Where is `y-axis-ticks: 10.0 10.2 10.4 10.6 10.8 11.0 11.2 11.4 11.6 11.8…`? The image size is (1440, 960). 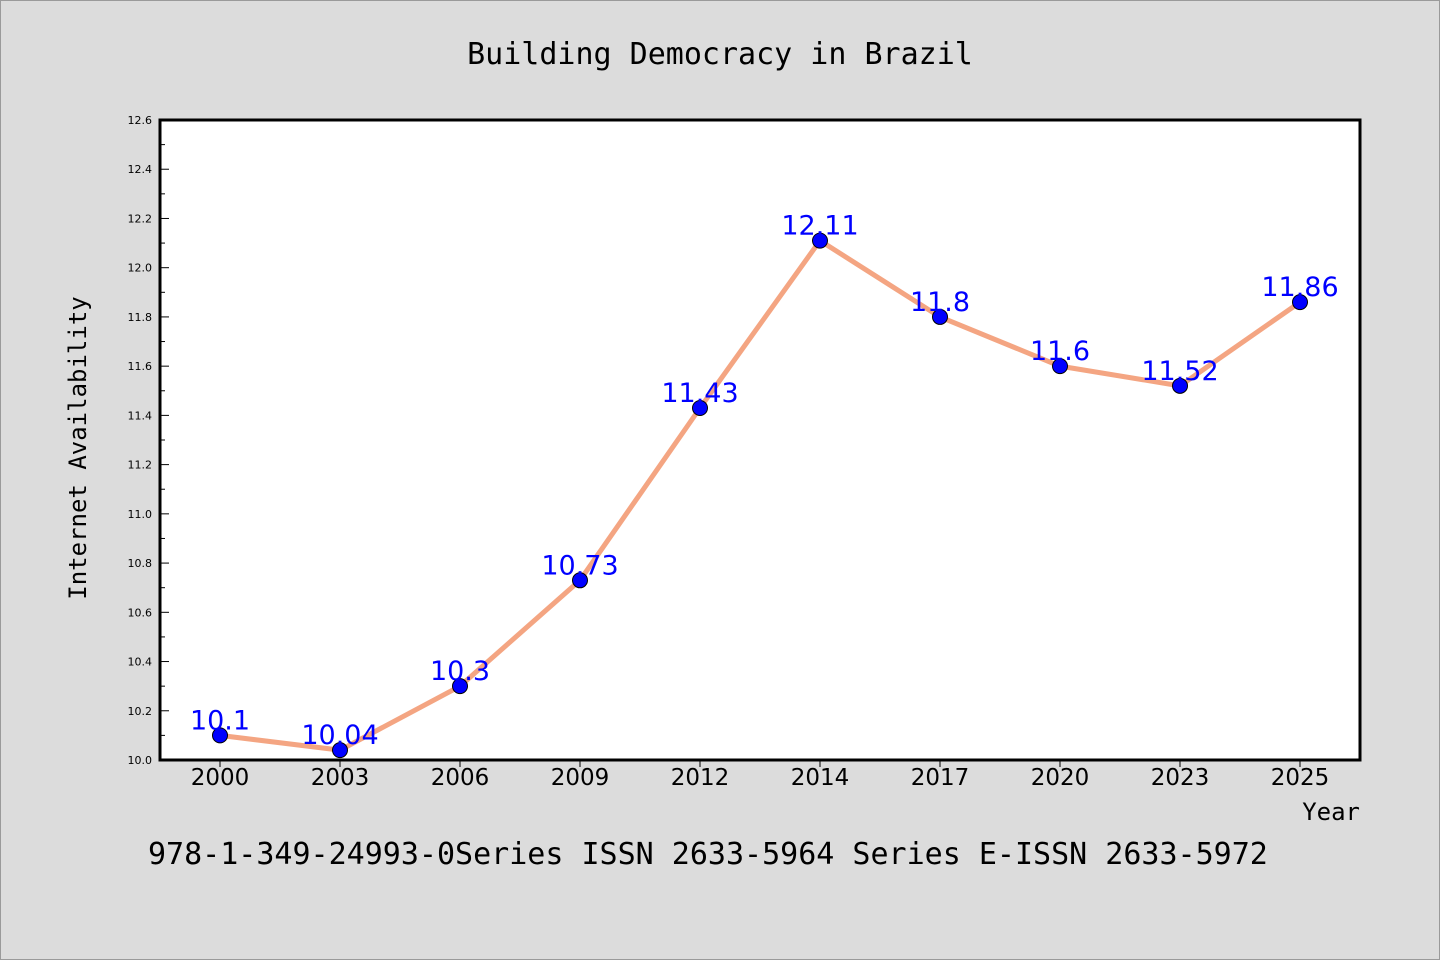
y-axis-ticks: 10.0 10.2 10.4 10.6 10.8 11.0 11.2 11.4 11.6 11.8… is located at coordinates (148, 440).